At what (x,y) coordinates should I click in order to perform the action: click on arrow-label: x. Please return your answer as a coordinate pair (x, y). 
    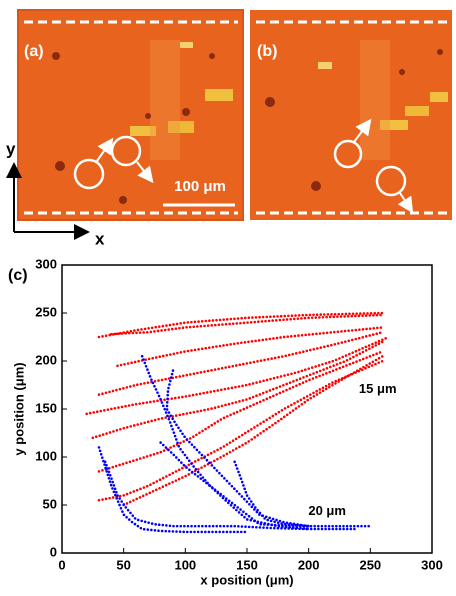
    Looking at the image, I should click on (100, 238).